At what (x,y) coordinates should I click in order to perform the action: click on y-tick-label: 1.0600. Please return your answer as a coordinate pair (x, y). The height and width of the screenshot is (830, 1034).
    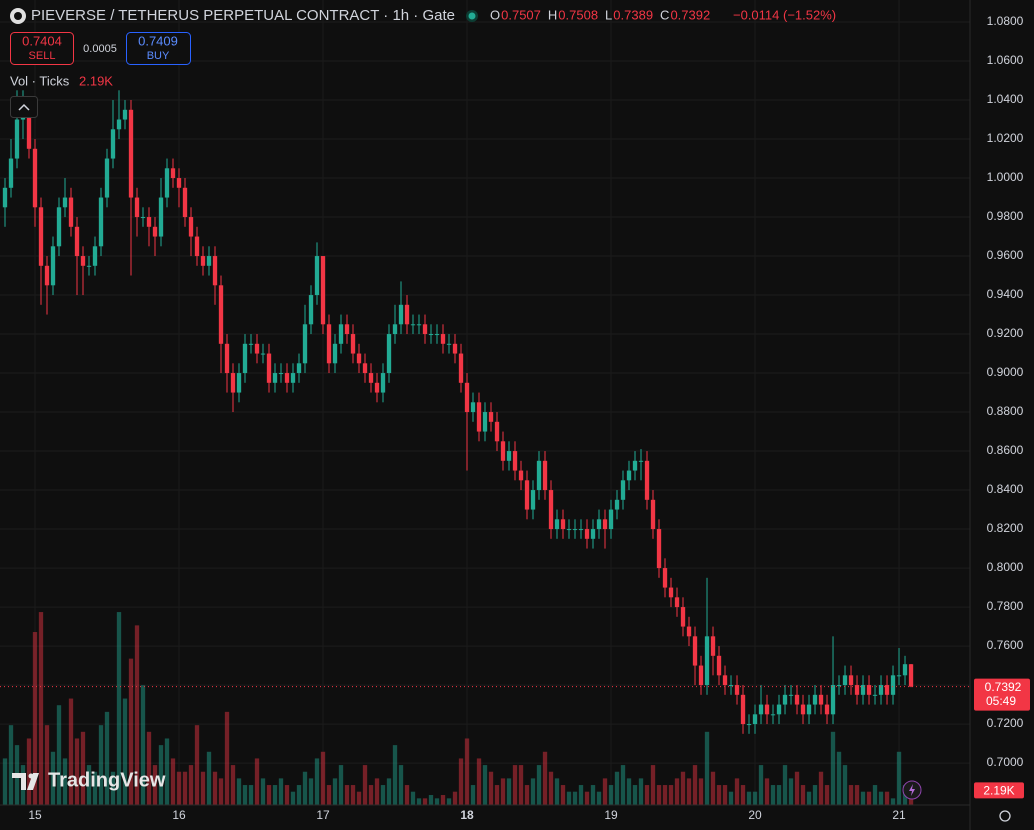
    Looking at the image, I should click on (1005, 60).